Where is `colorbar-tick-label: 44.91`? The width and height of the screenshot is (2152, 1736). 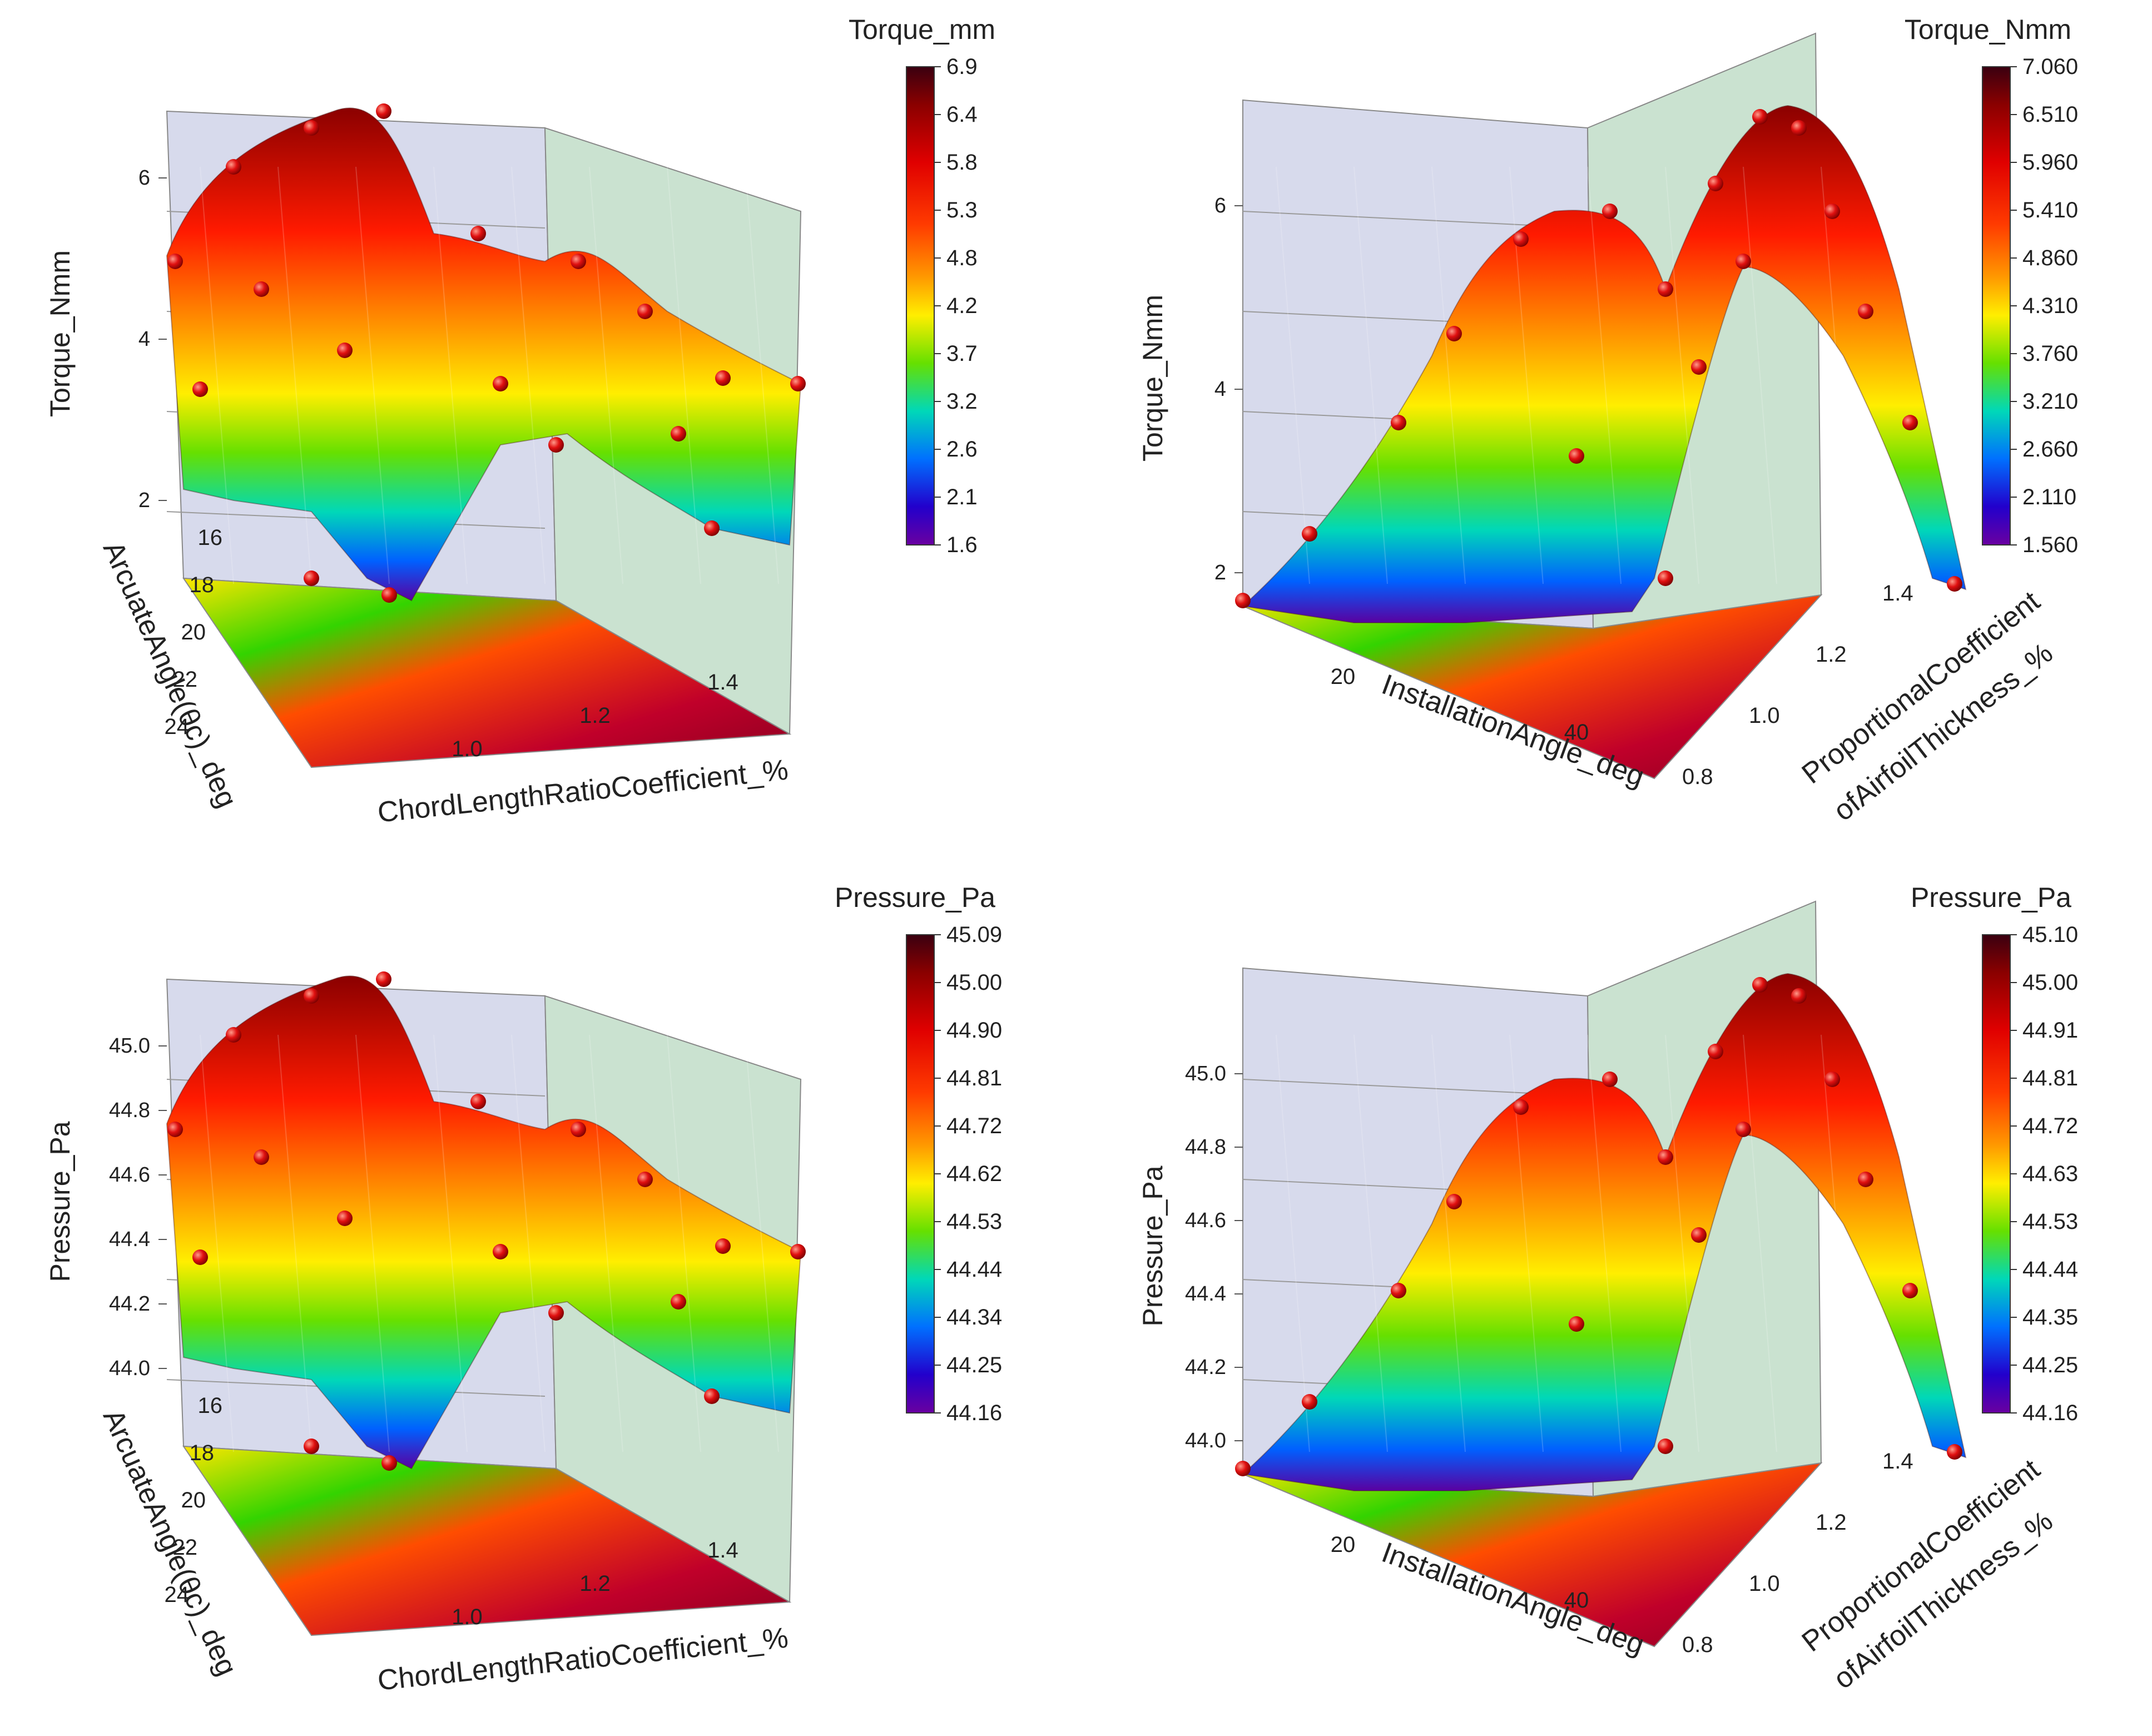
colorbar-tick-label: 44.91 is located at coordinates (2050, 1030).